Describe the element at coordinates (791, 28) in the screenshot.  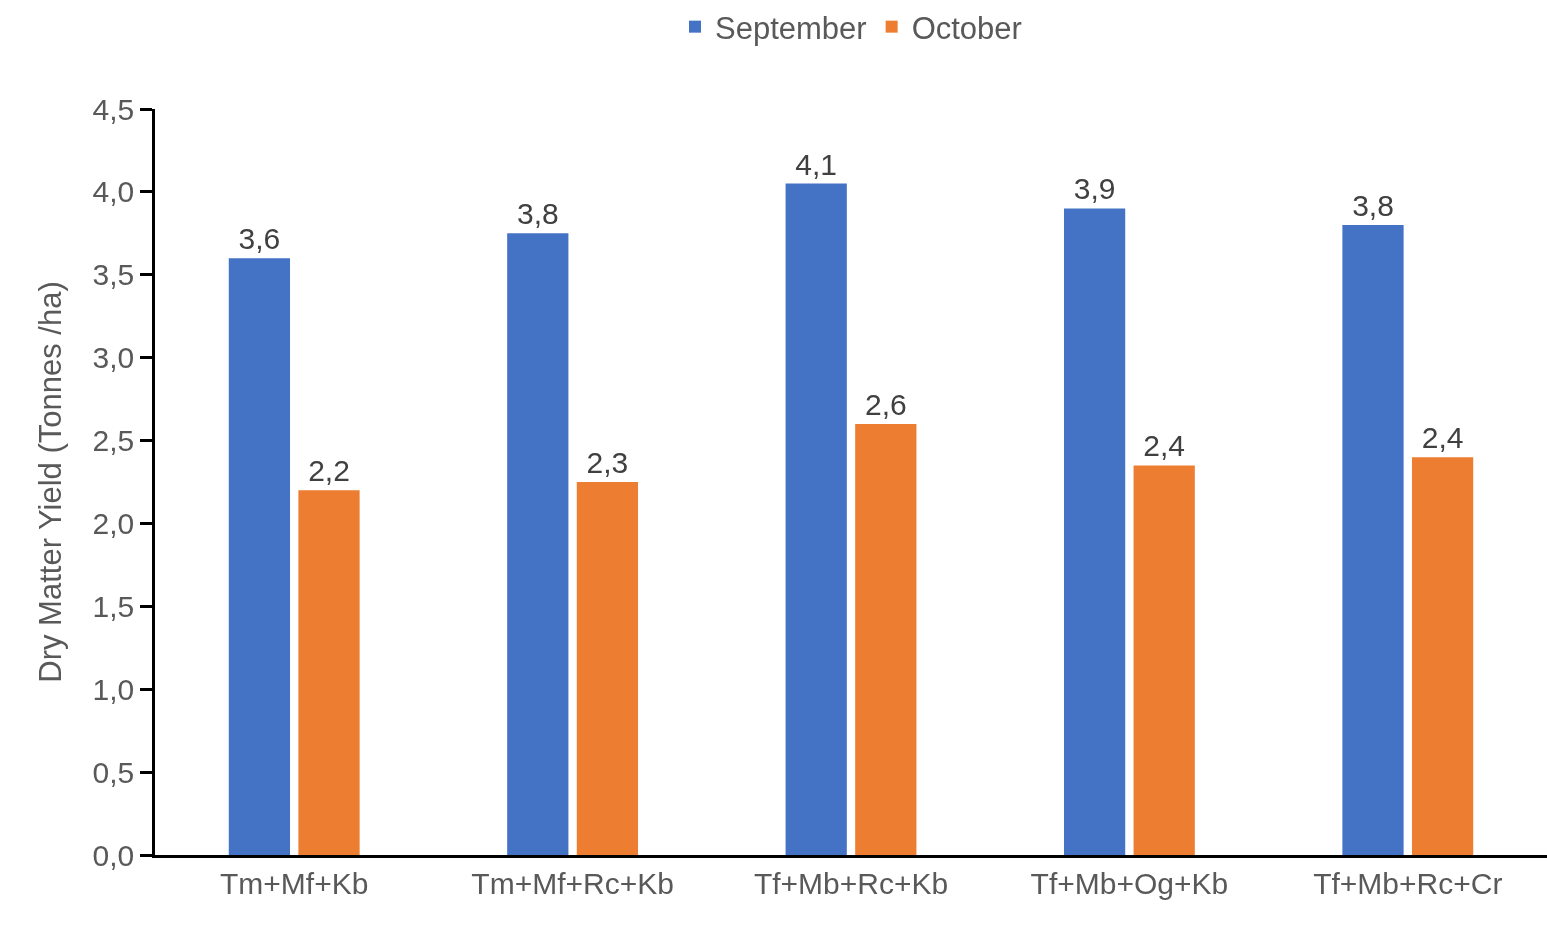
I see `legend-label: September` at that location.